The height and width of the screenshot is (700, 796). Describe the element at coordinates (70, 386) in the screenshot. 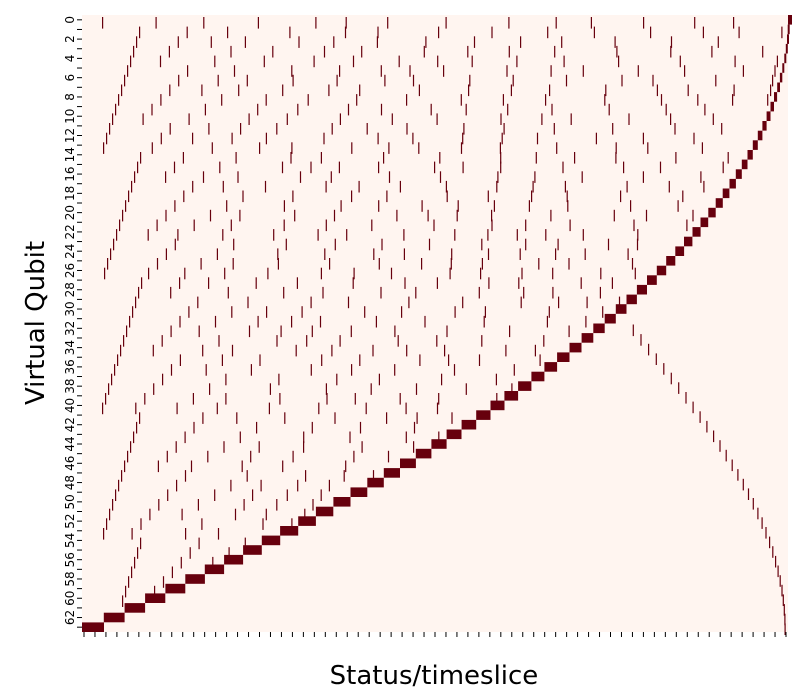

I see `y-tick-label: 38` at that location.